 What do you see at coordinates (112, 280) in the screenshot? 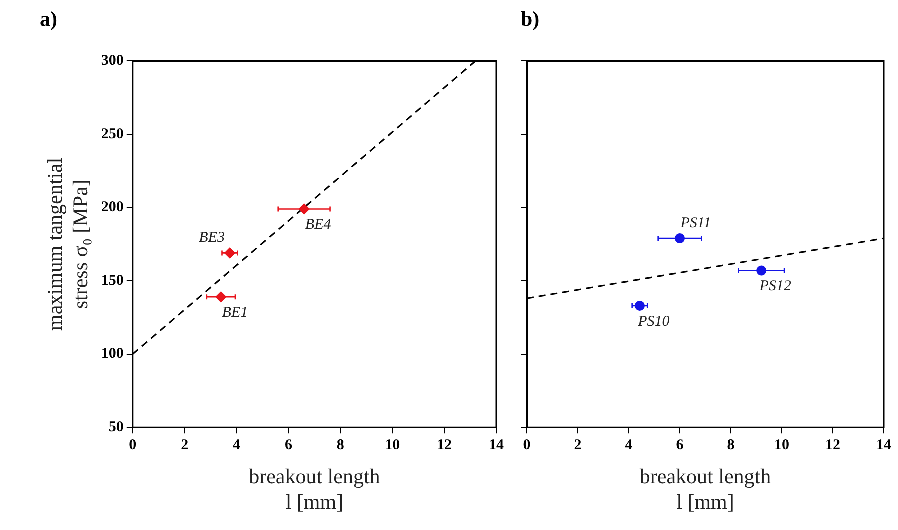
I see `y-tick-label: 150` at bounding box center [112, 280].